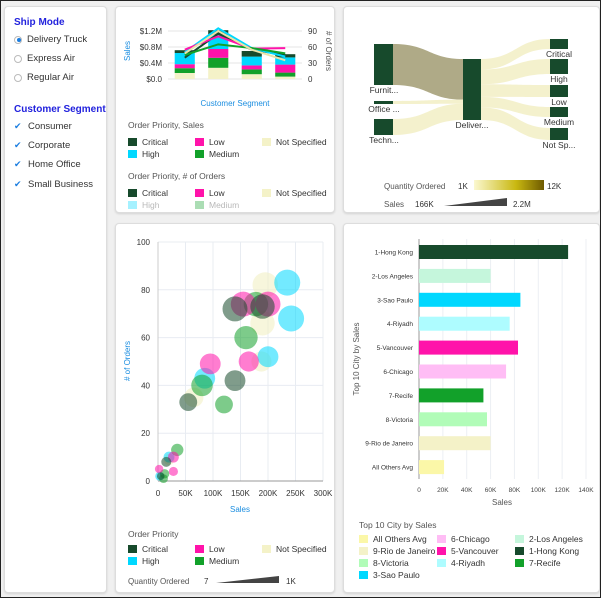 The image size is (601, 598). What do you see at coordinates (285, 68) in the screenshot?
I see `bar-small-business-low` at bounding box center [285, 68].